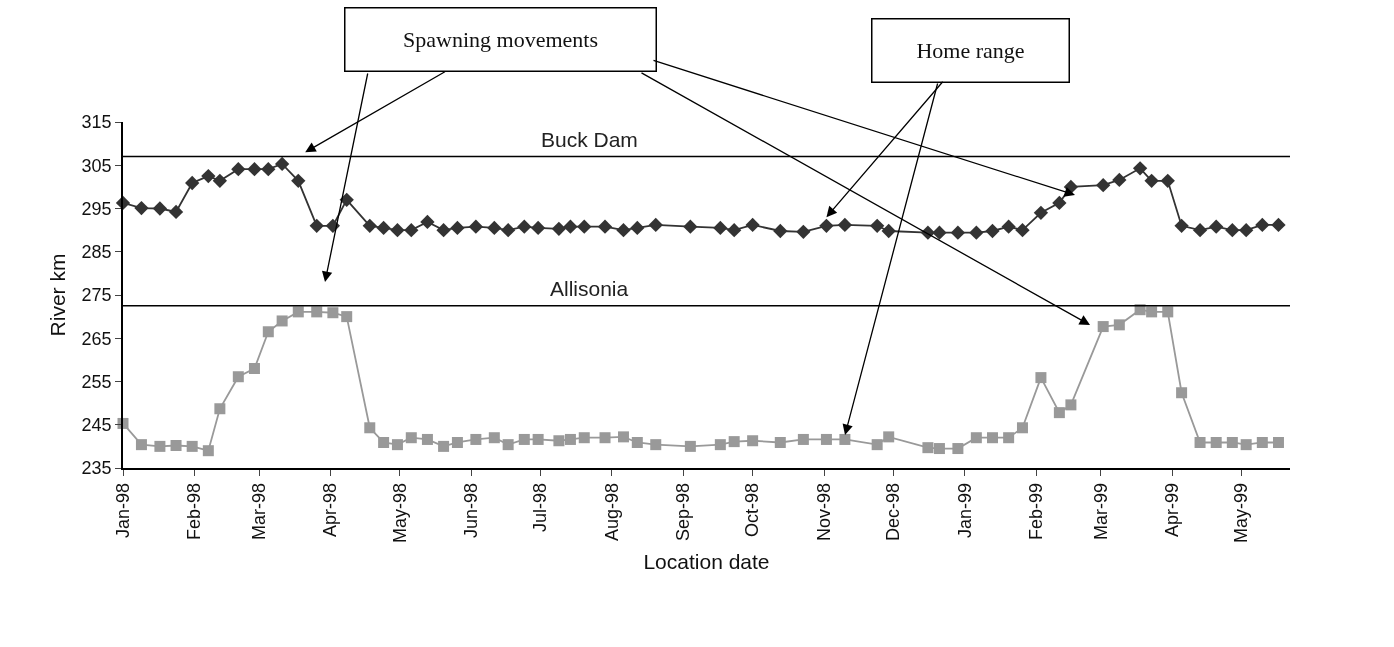 The width and height of the screenshot is (1394, 647). What do you see at coordinates (500, 39) in the screenshot?
I see `annotation: Spawning movements` at bounding box center [500, 39].